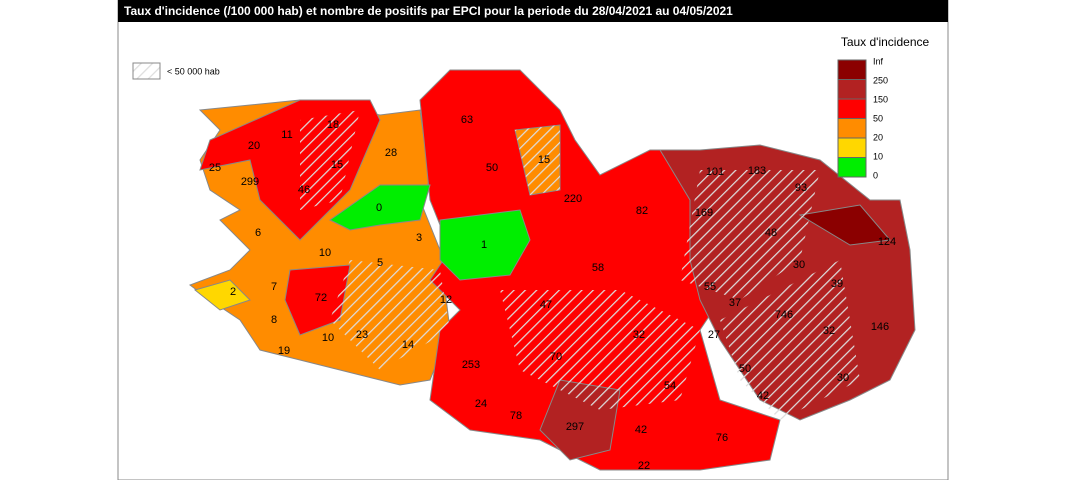 The height and width of the screenshot is (485, 1072). Describe the element at coordinates (771, 233) in the screenshot. I see `region-label: 48` at that location.